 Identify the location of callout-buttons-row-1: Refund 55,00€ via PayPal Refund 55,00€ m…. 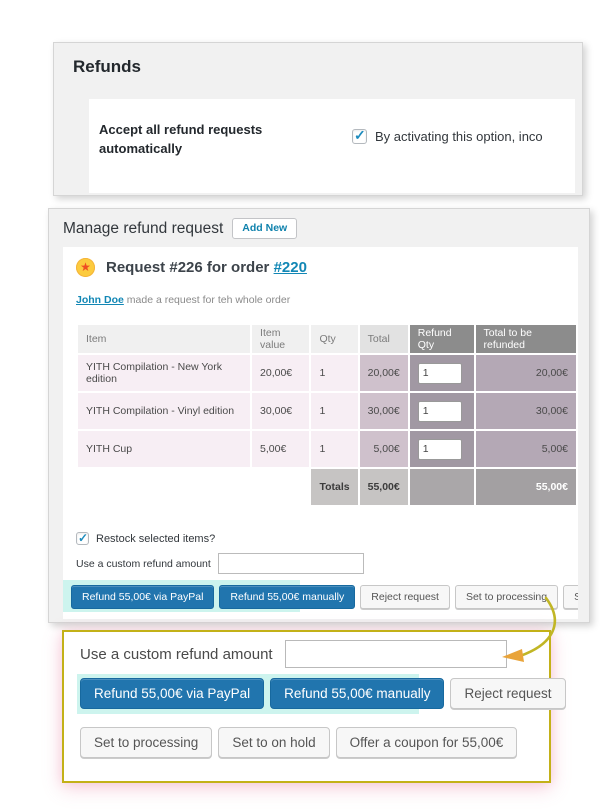
(326, 693).